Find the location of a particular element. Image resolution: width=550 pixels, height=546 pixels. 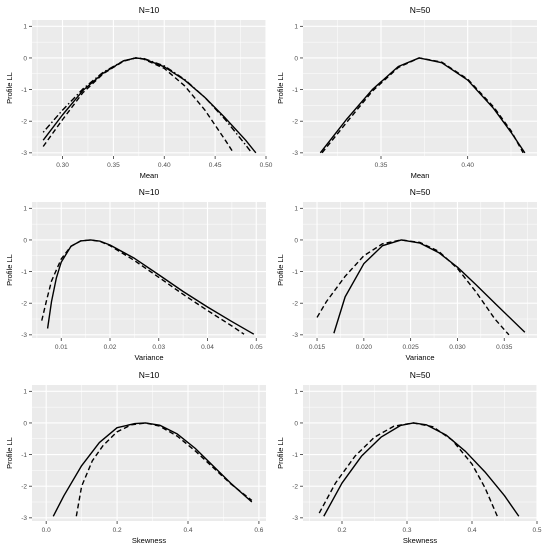

x-tick-label: 0.030 is located at coordinates (457, 347).